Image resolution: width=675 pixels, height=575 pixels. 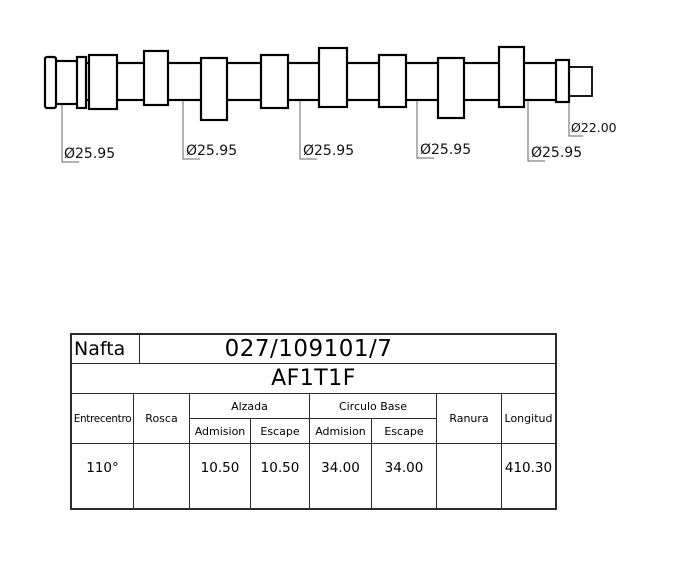 I want to click on header-circulo-escape: Escape, so click(x=404, y=431).